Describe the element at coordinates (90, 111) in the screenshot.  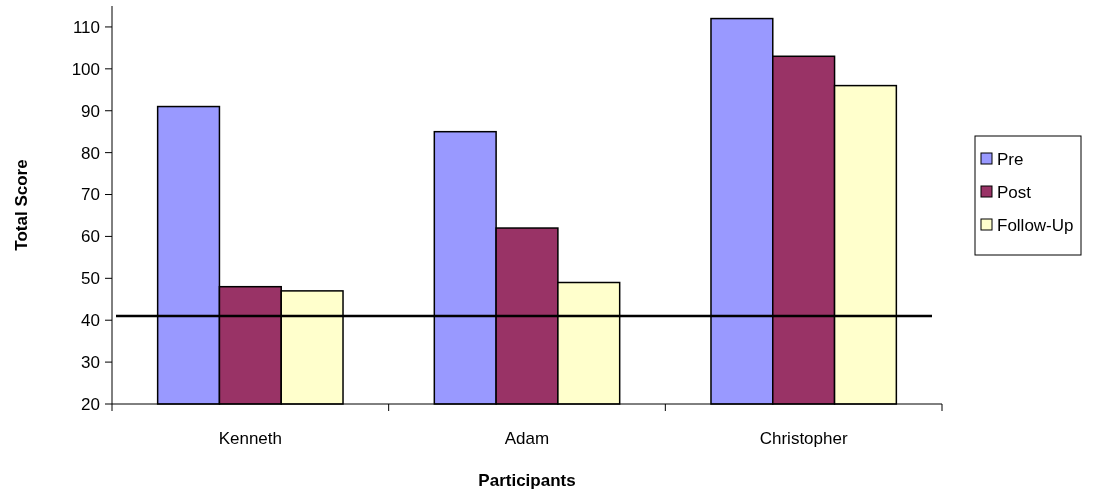
I see `y-tick-label: 90` at that location.